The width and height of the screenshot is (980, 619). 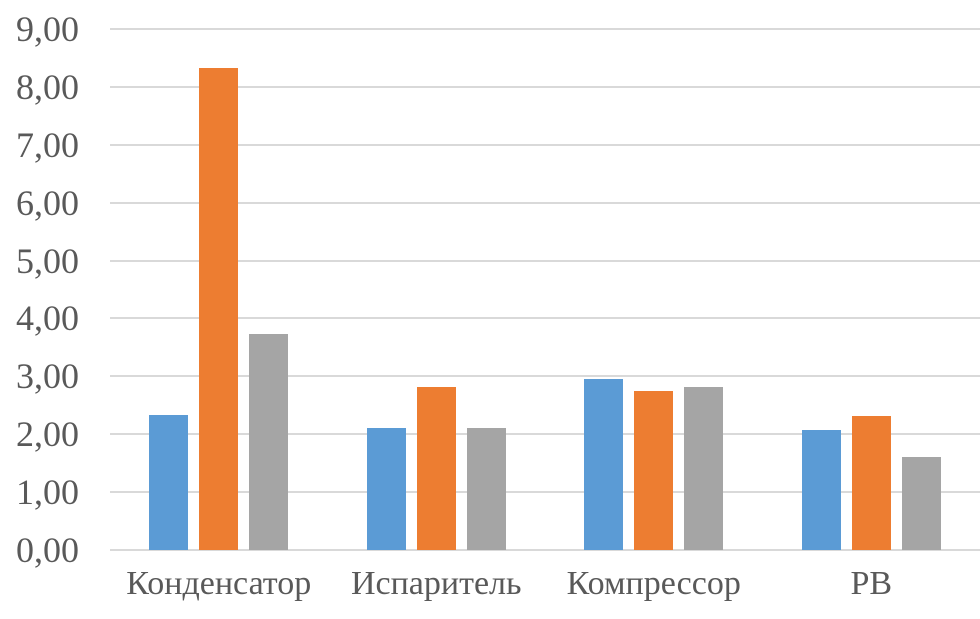 I want to click on y-tick-label: 0,00, so click(x=47, y=550).